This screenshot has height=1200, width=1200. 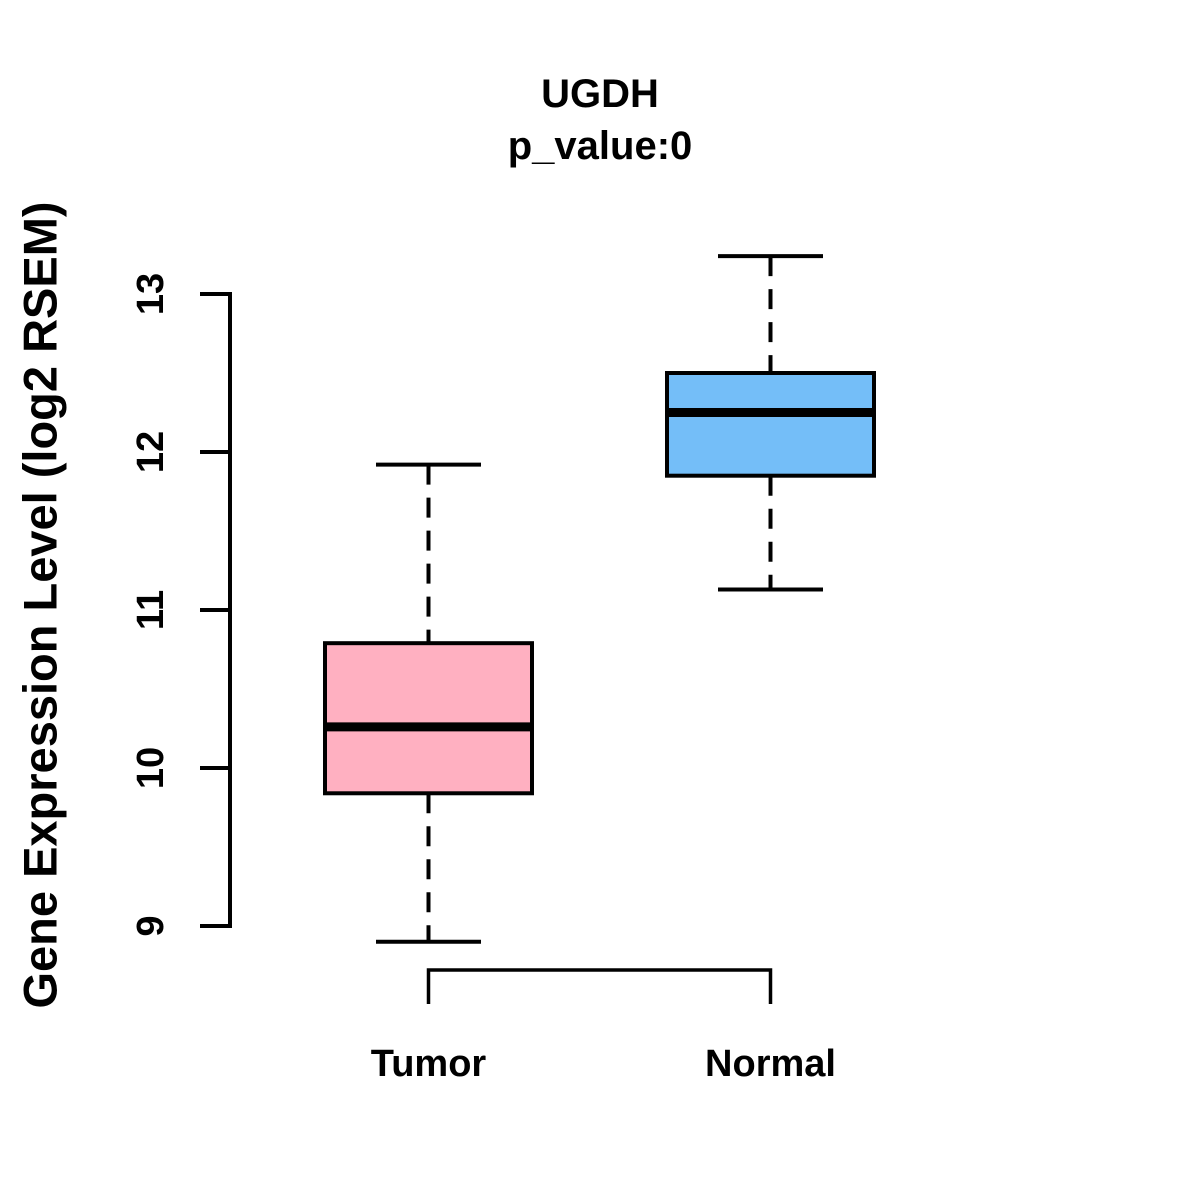 What do you see at coordinates (151, 610) in the screenshot?
I see `y-tick-label-11: 11` at bounding box center [151, 610].